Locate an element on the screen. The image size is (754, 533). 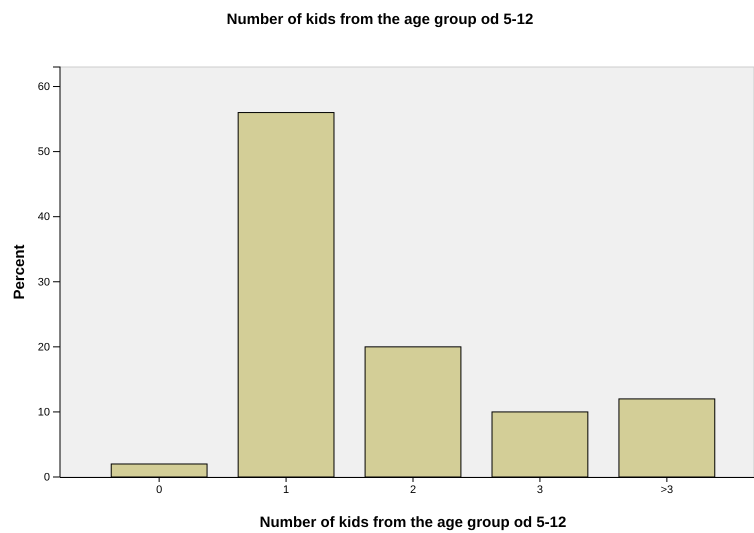
y-tick-label: 60 is located at coordinates (44, 87).